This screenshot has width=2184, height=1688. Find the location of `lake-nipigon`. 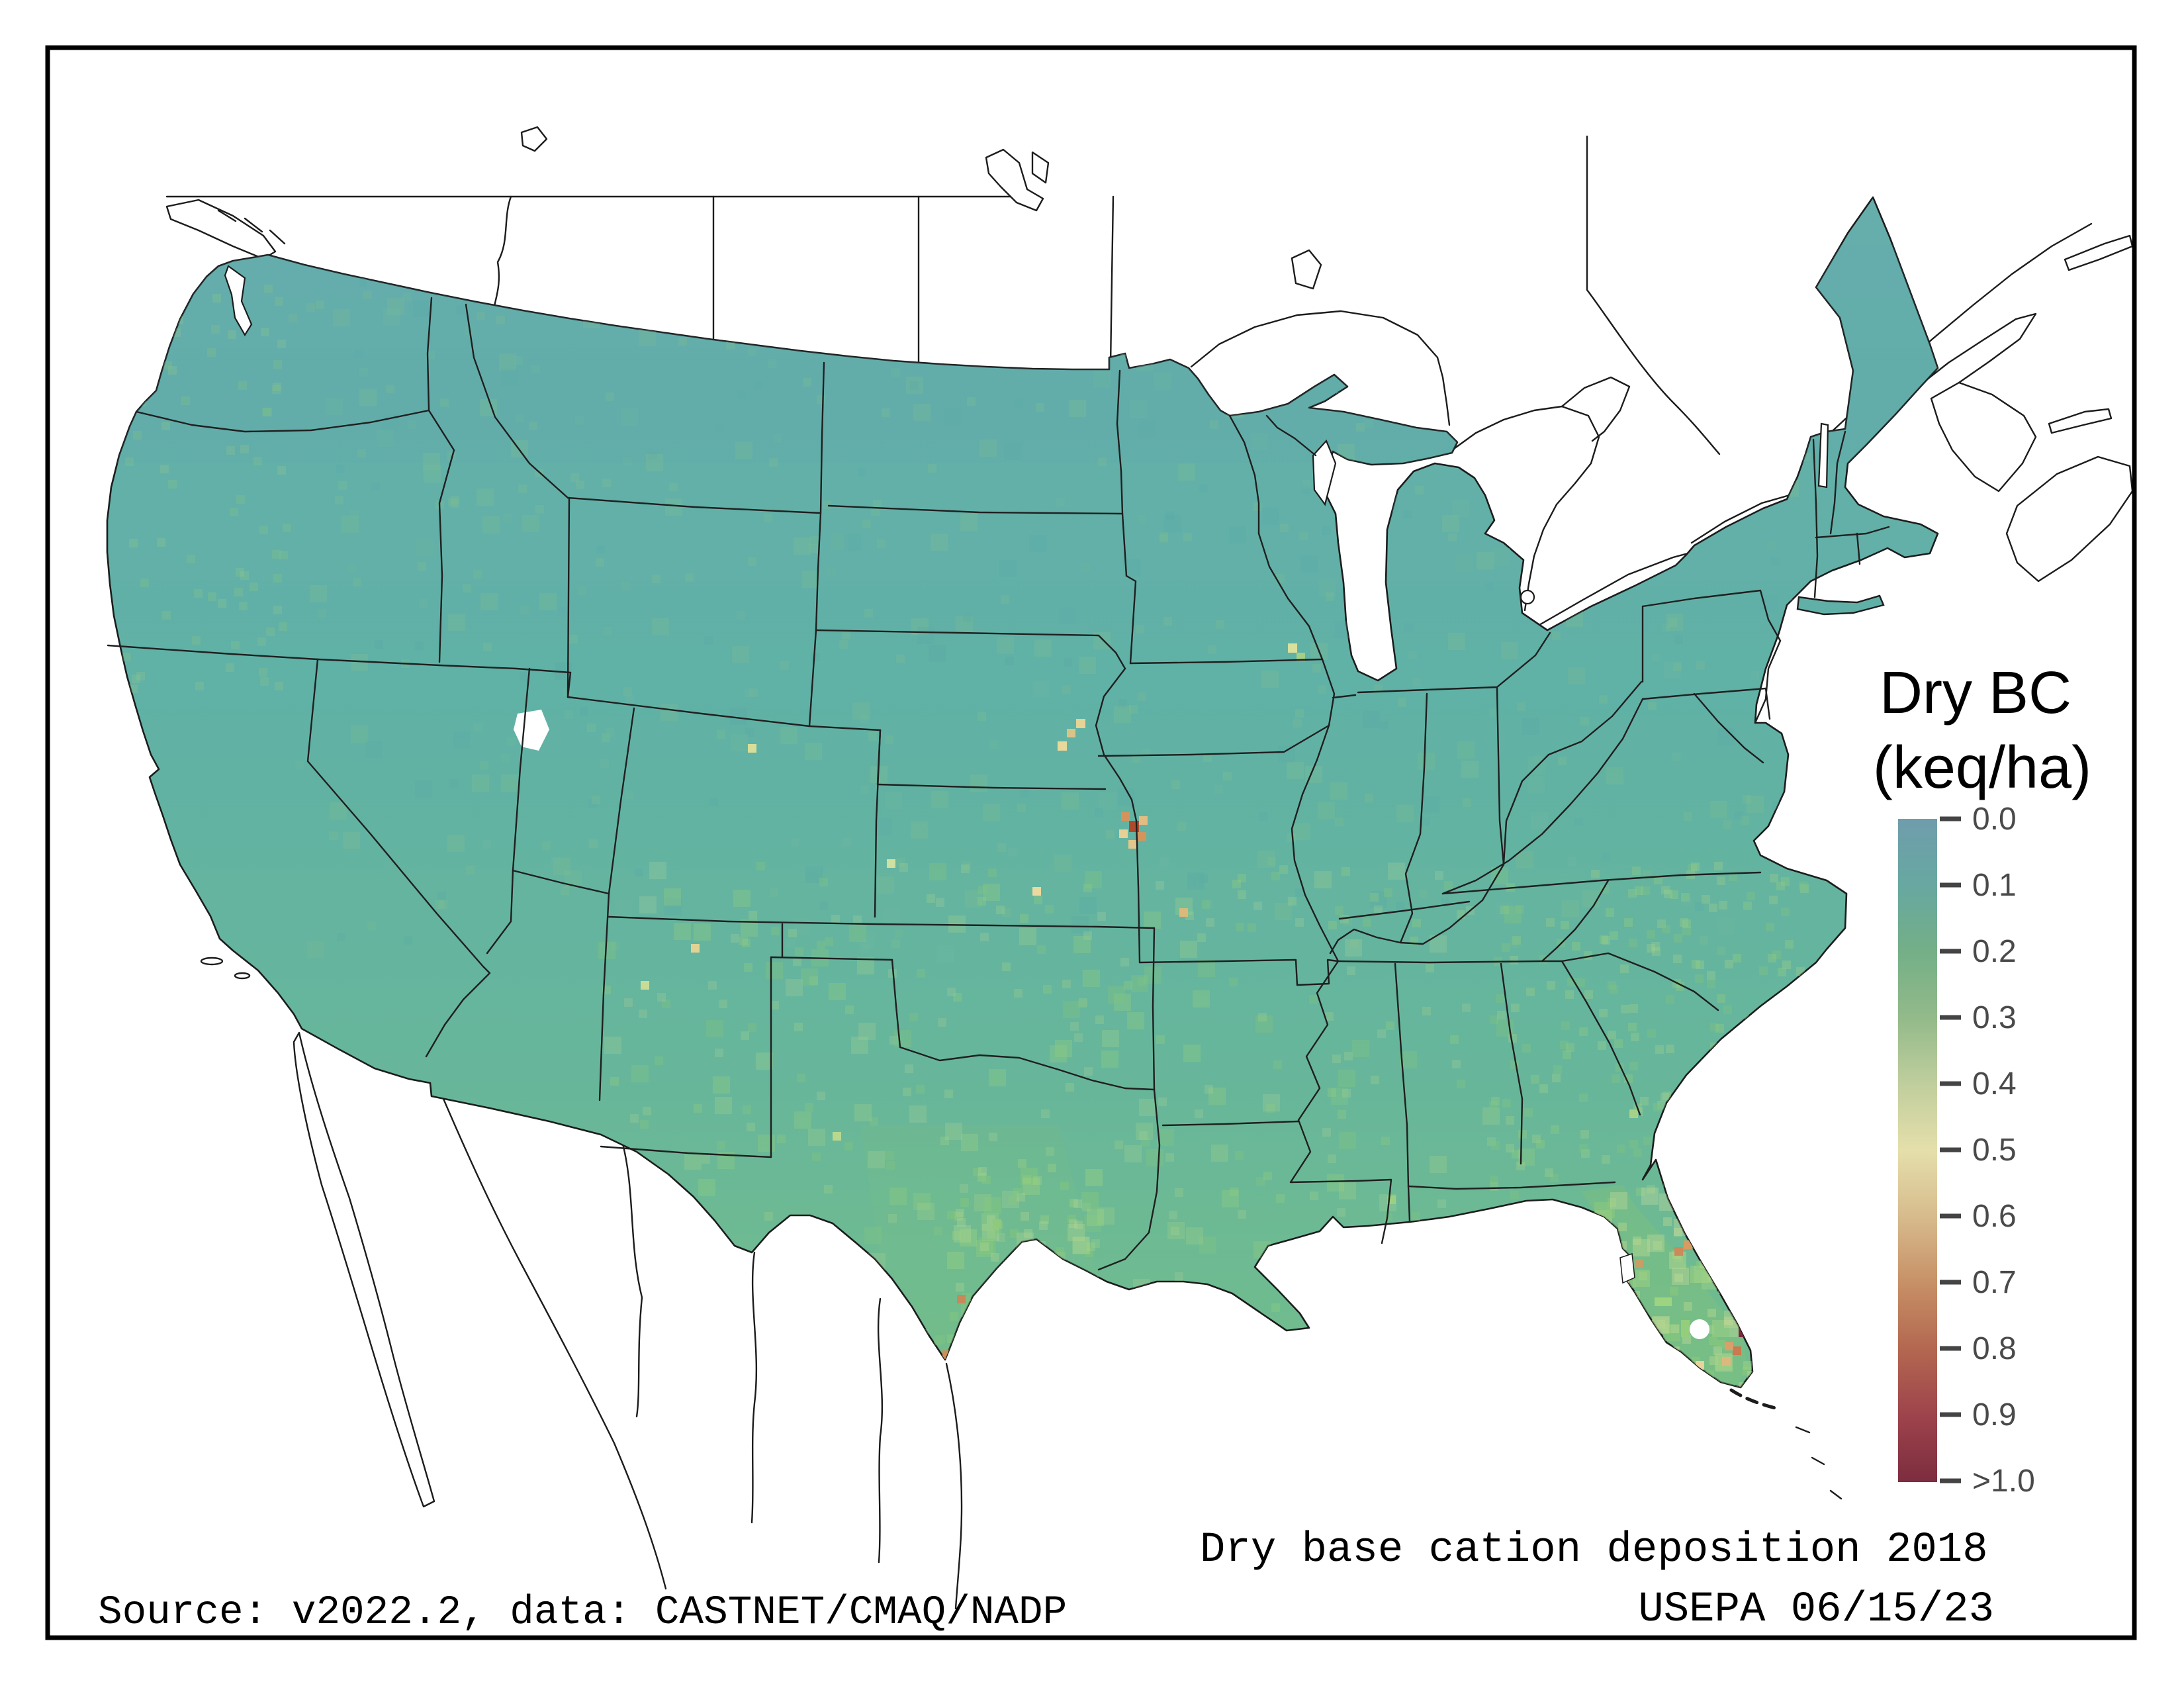

lake-nipigon is located at coordinates (1306, 269).